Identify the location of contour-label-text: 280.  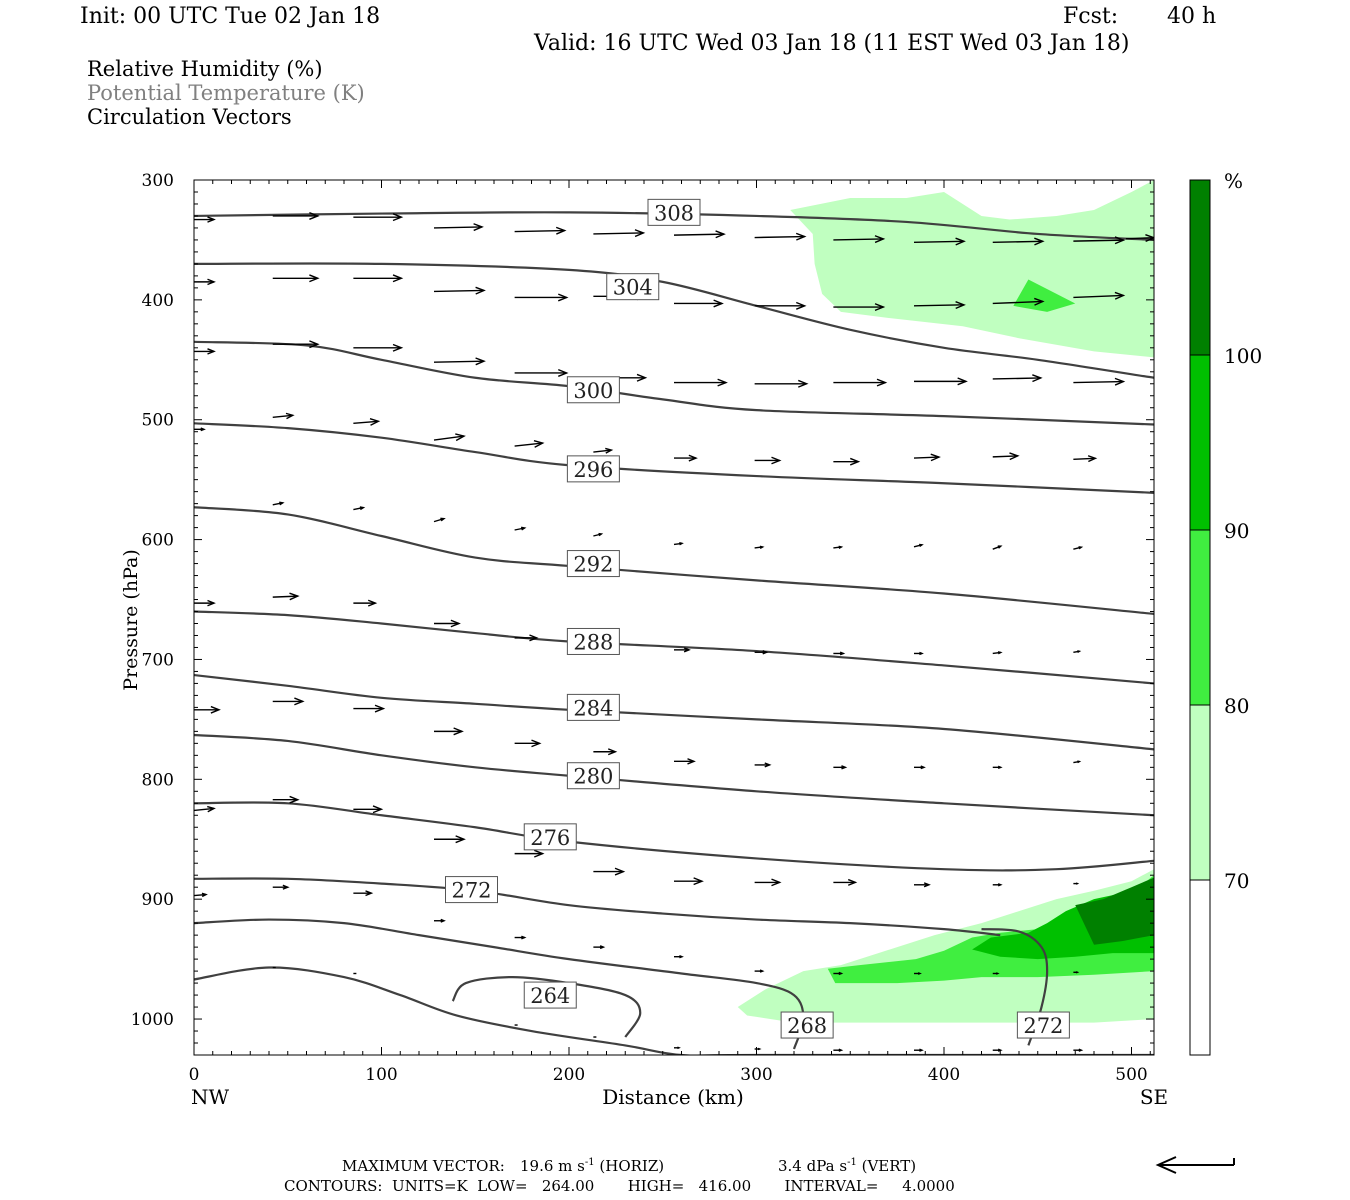
(593, 777).